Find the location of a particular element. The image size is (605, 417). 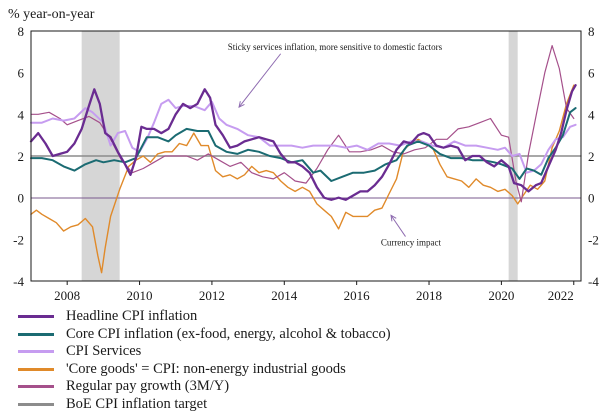

y-tick-label-left: 8 is located at coordinates (21, 31).